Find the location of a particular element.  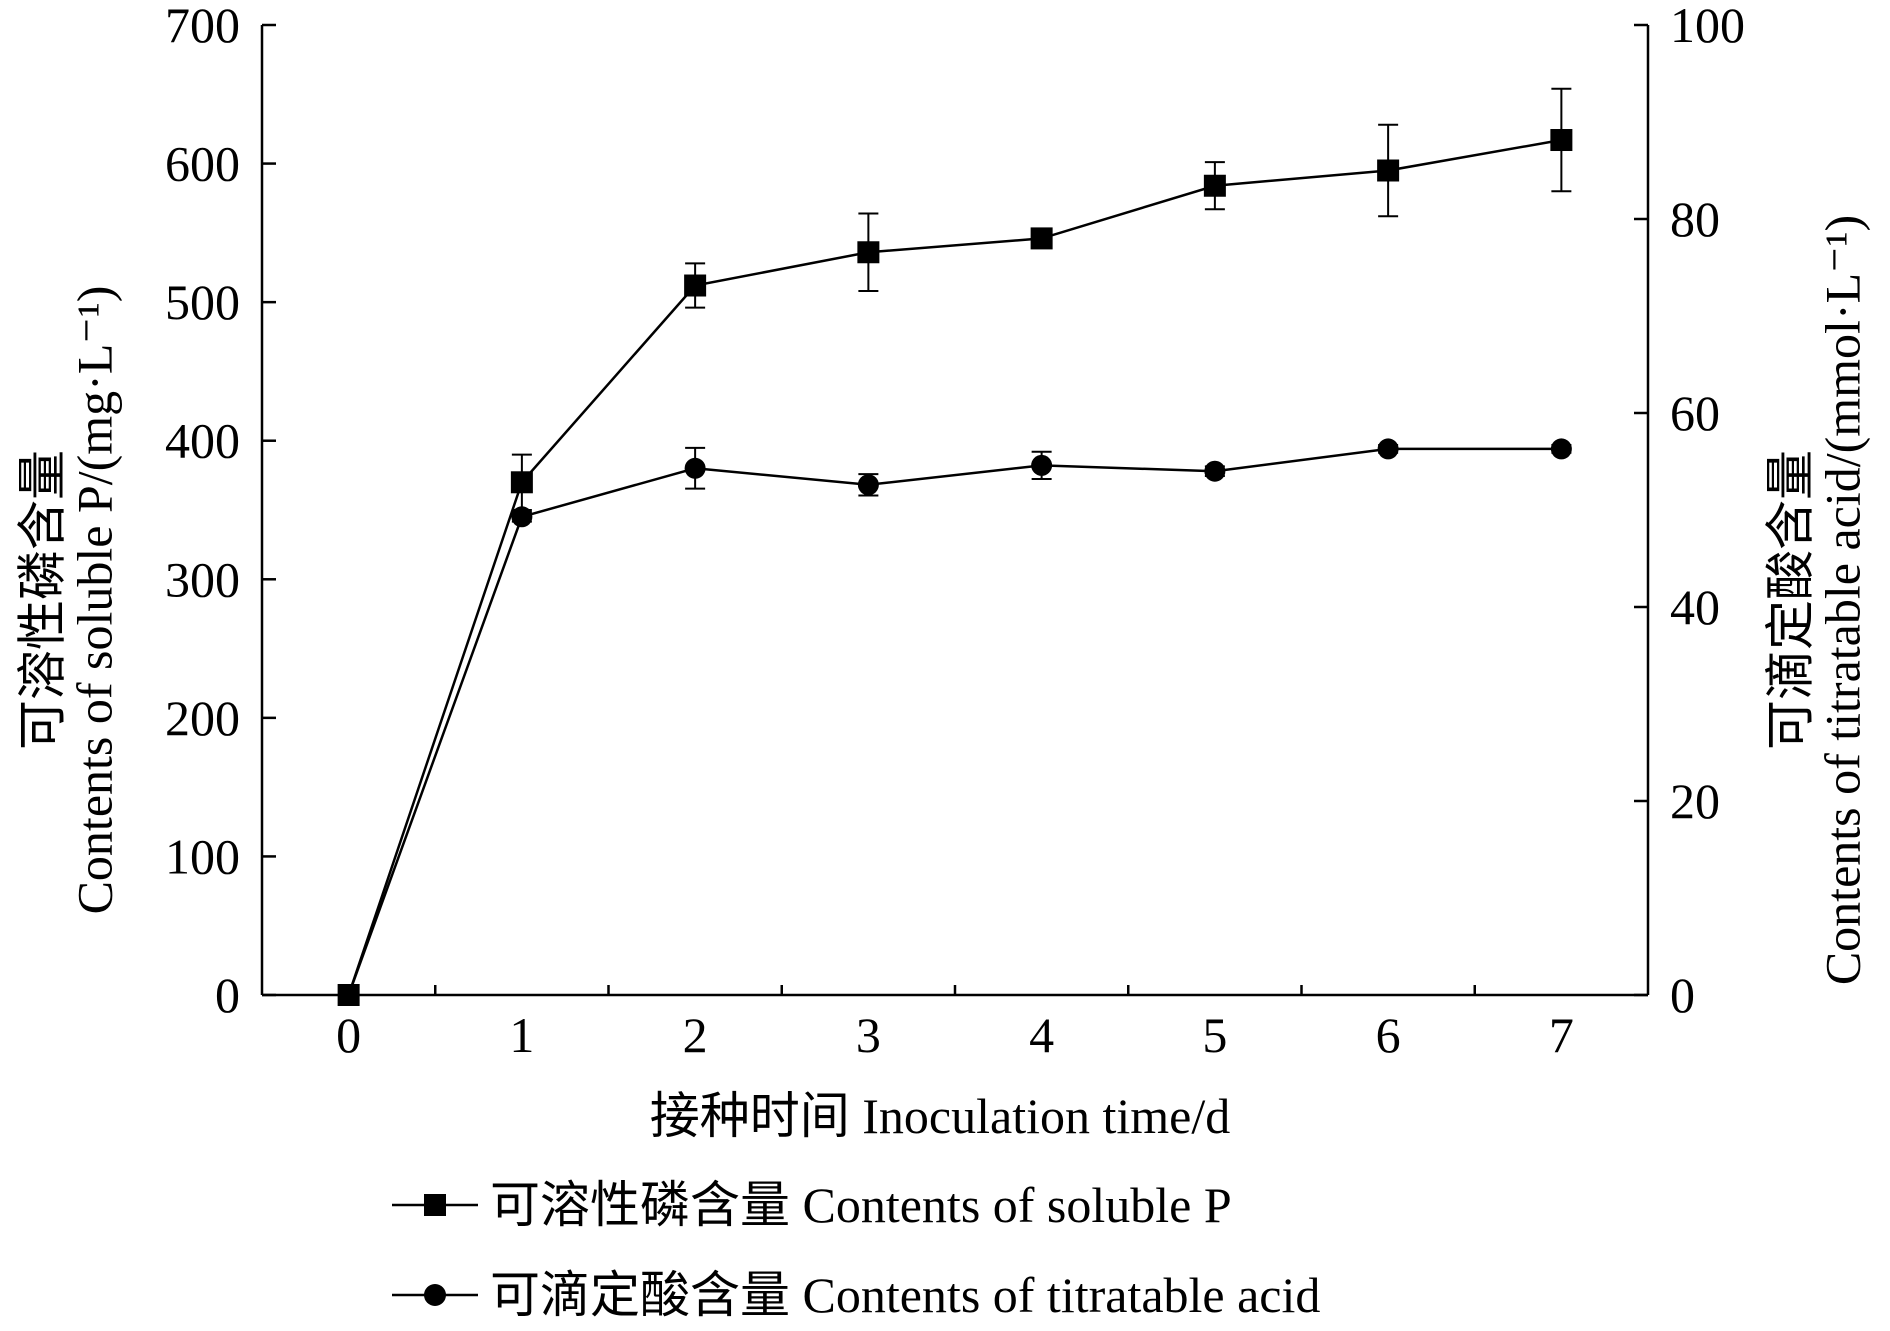

legend-item-soluble-p: 可溶性磷含量 Contents of soluble P is located at coordinates (812, 1205).